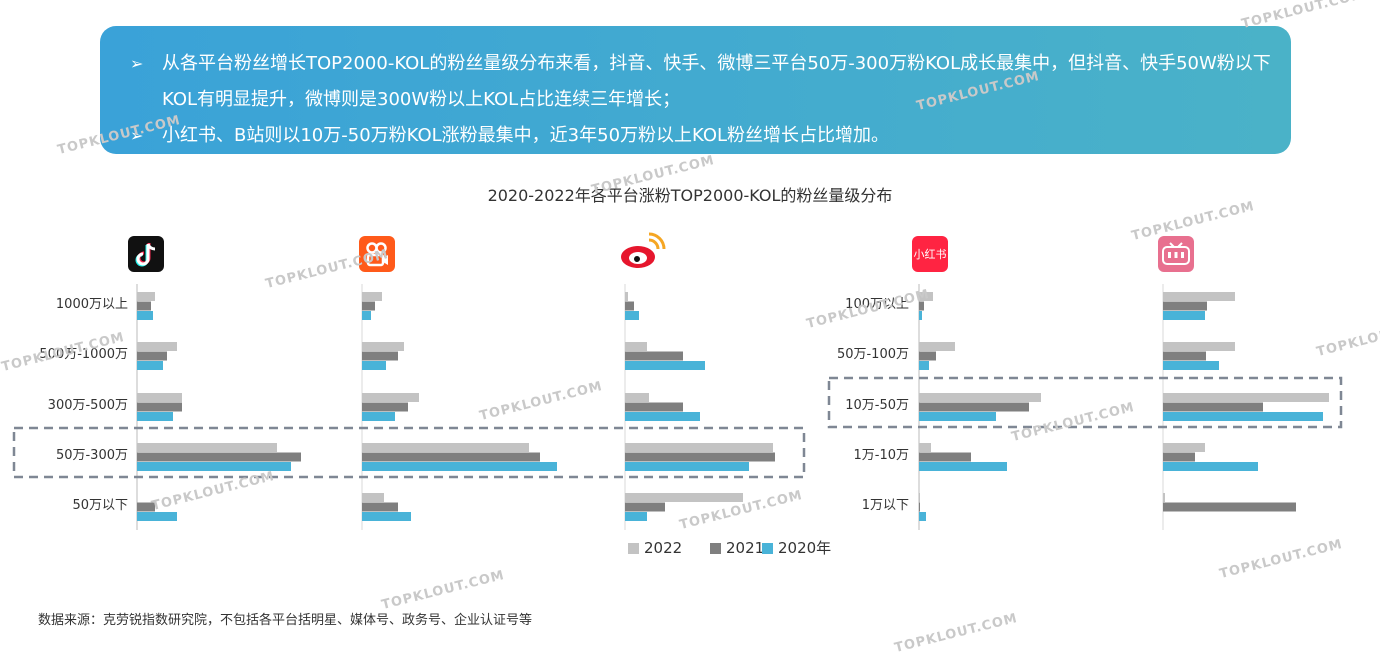 The height and width of the screenshot is (656, 1380). What do you see at coordinates (633, 548) in the screenshot?
I see `legend-swatch-2022` at bounding box center [633, 548].